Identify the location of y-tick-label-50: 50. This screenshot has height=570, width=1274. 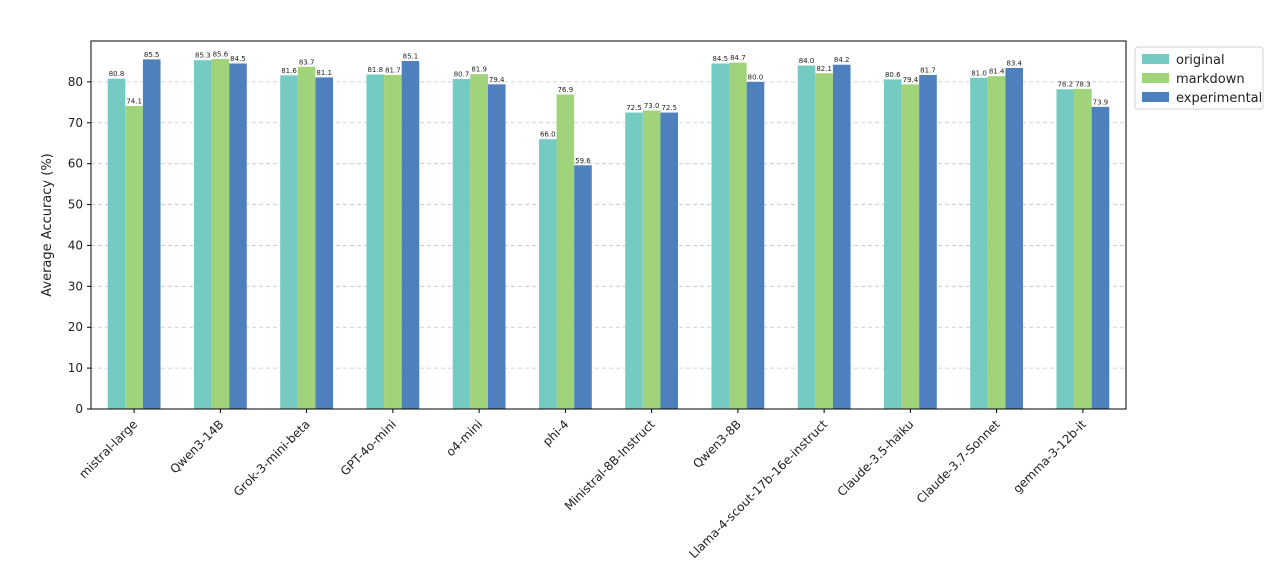
(75, 205).